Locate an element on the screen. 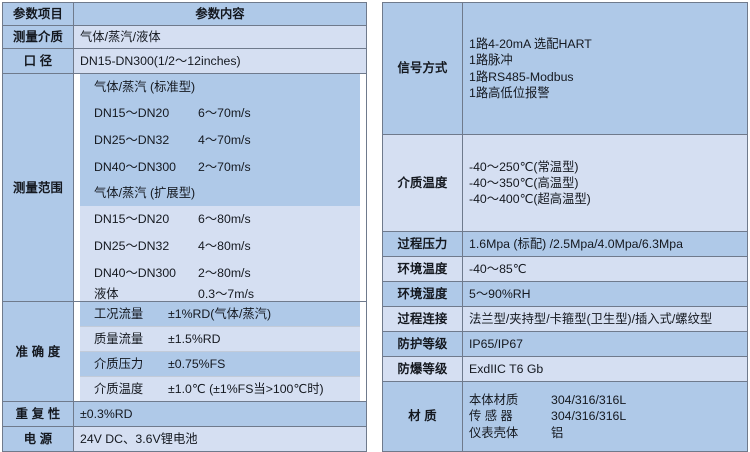 The width and height of the screenshot is (750, 452). accuracy-pair: 介质温度 ±1.0℃ (±1%FS当>100℃时) is located at coordinates (224, 389).